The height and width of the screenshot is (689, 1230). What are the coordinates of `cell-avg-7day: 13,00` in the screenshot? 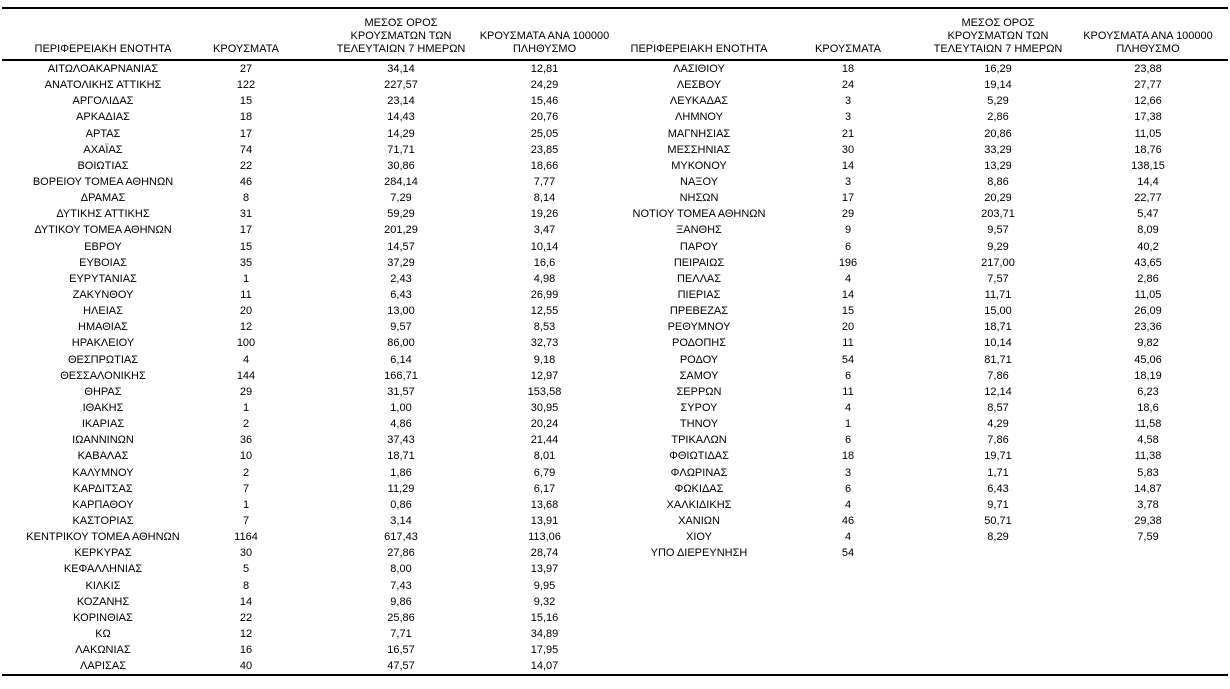 It's located at (401, 311).